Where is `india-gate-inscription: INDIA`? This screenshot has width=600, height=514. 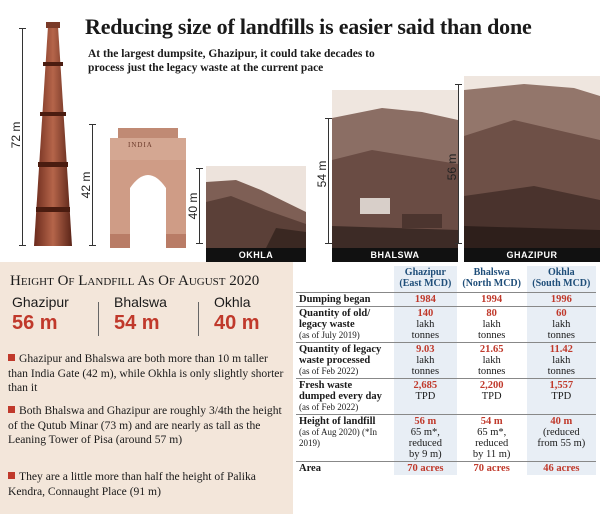
india-gate-inscription: INDIA is located at coordinates (140, 145).